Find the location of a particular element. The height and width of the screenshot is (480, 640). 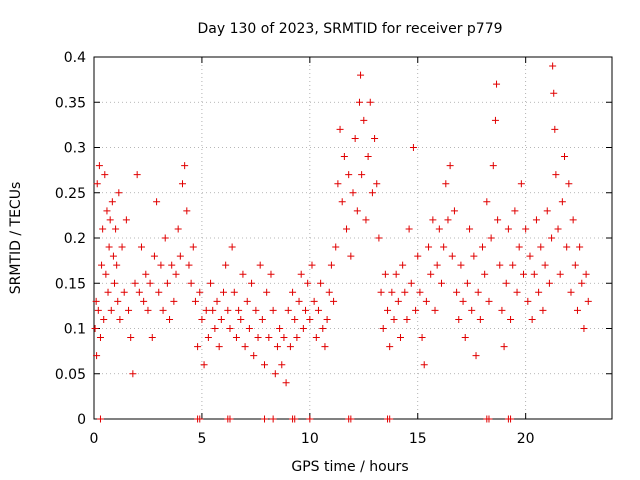

x-axis-label: GPS time / hours is located at coordinates (349, 467).